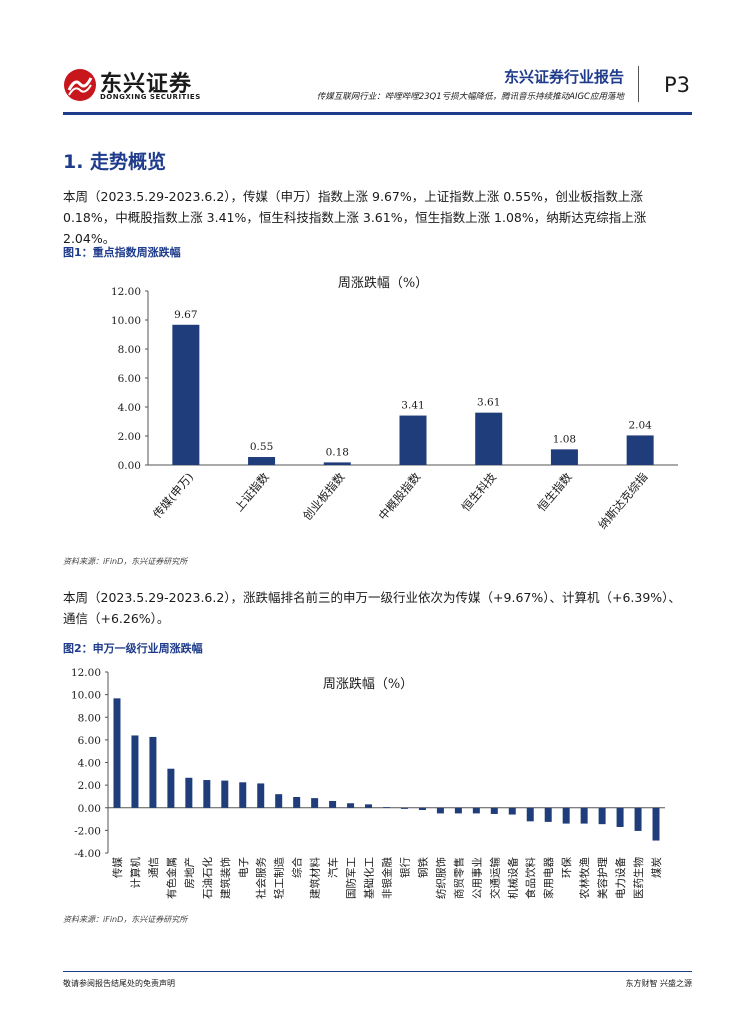 The width and height of the screenshot is (755, 1024). What do you see at coordinates (440, 878) in the screenshot?
I see `chart-2-x-tick: 纺织服饰` at bounding box center [440, 878].